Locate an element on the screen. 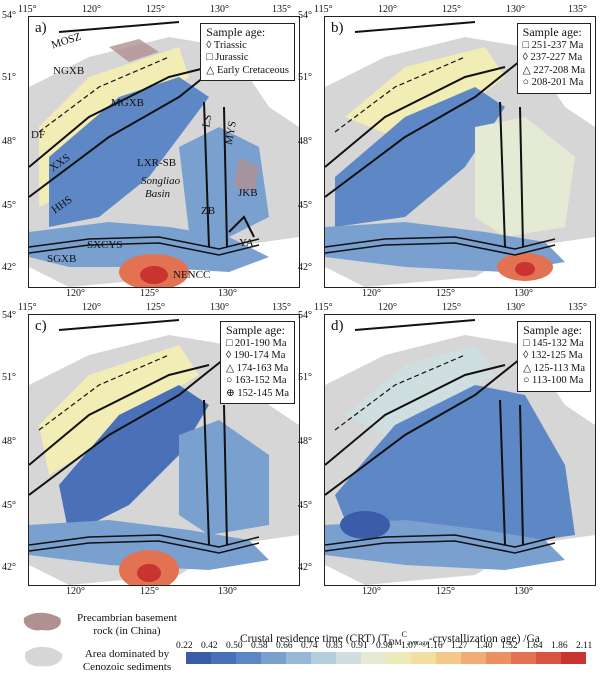  unit-label: MGXB is located at coordinates (128, 103).